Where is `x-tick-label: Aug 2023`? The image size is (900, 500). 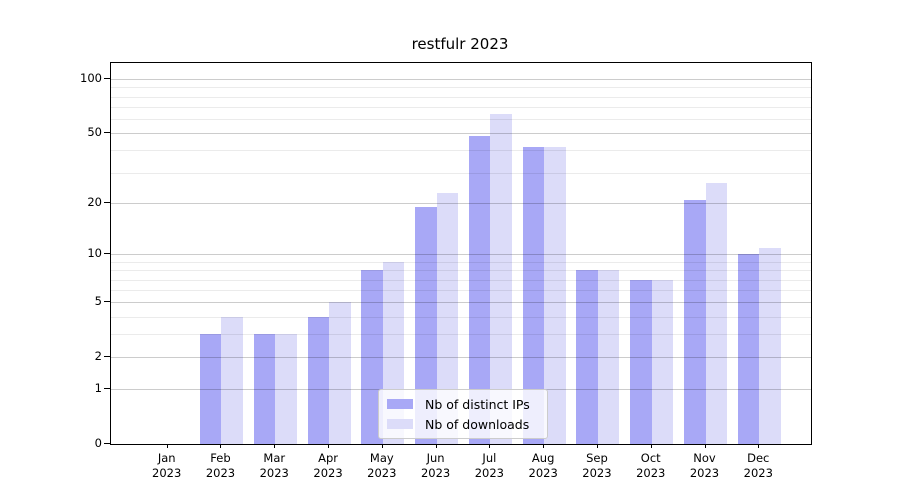 x-tick-label: Aug 2023 is located at coordinates (543, 465).